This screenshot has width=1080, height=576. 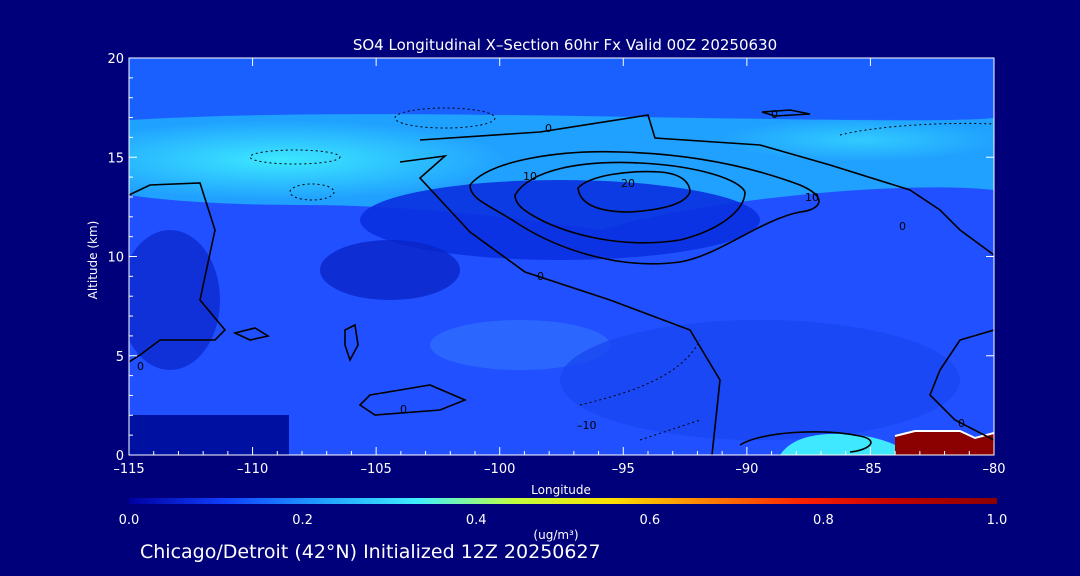 I want to click on x-tick-label: –105, so click(x=375, y=469).